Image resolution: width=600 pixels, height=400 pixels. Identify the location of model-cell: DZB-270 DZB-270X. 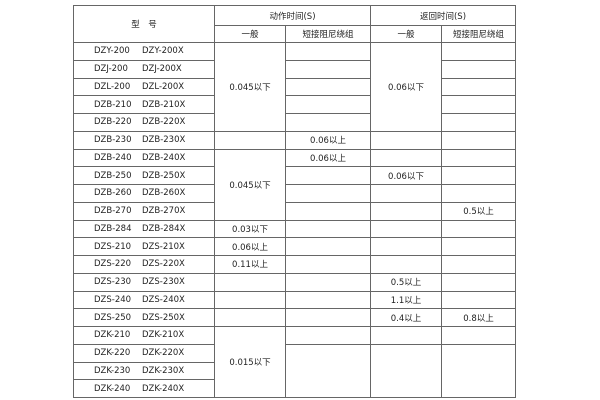
(144, 211).